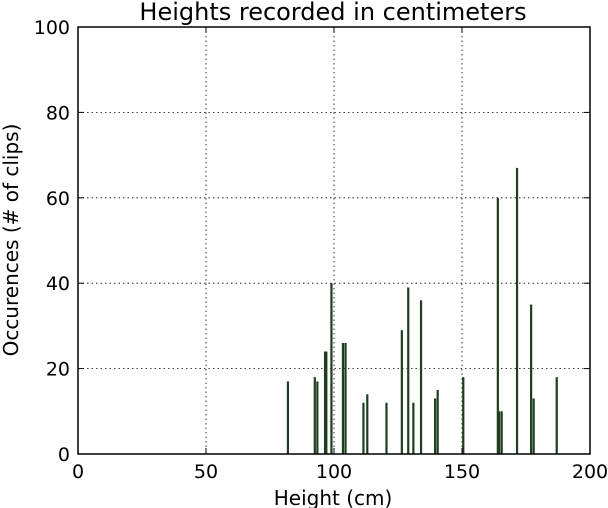 This screenshot has height=508, width=608. Describe the element at coordinates (462, 472) in the screenshot. I see `x-tick-label: 150` at that location.